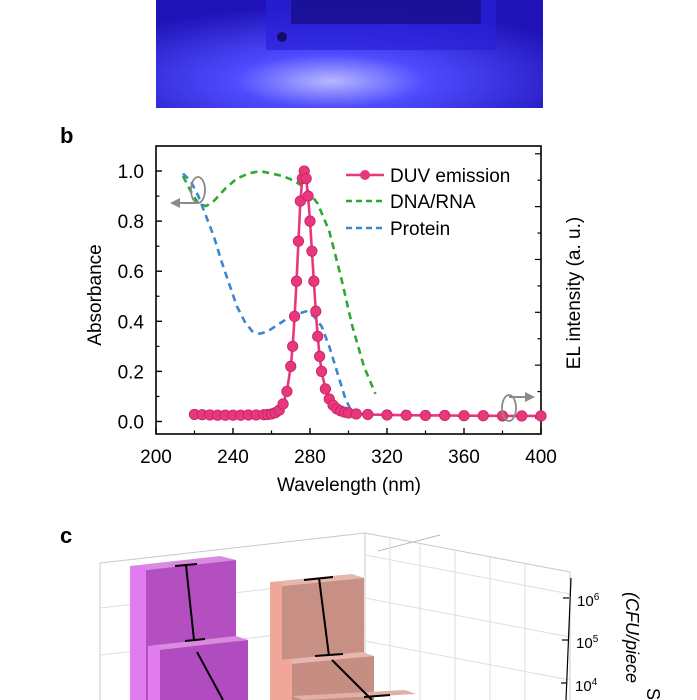  I want to click on panel-label-c: c, so click(66, 535).